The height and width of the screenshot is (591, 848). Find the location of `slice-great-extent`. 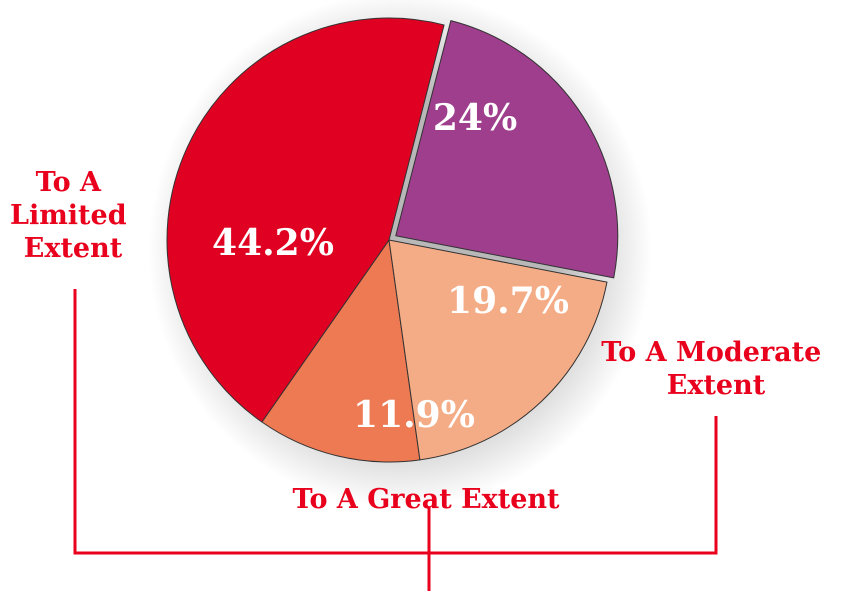

slice-great-extent is located at coordinates (341, 351).